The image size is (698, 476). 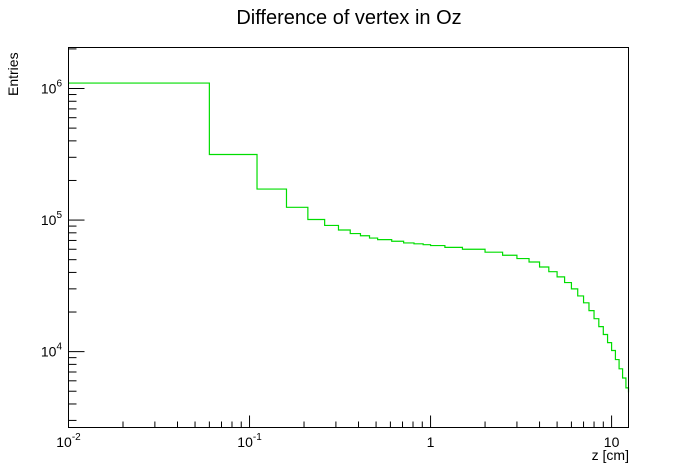 What do you see at coordinates (52, 351) in the screenshot?
I see `y-tick-label: 10⁴` at bounding box center [52, 351].